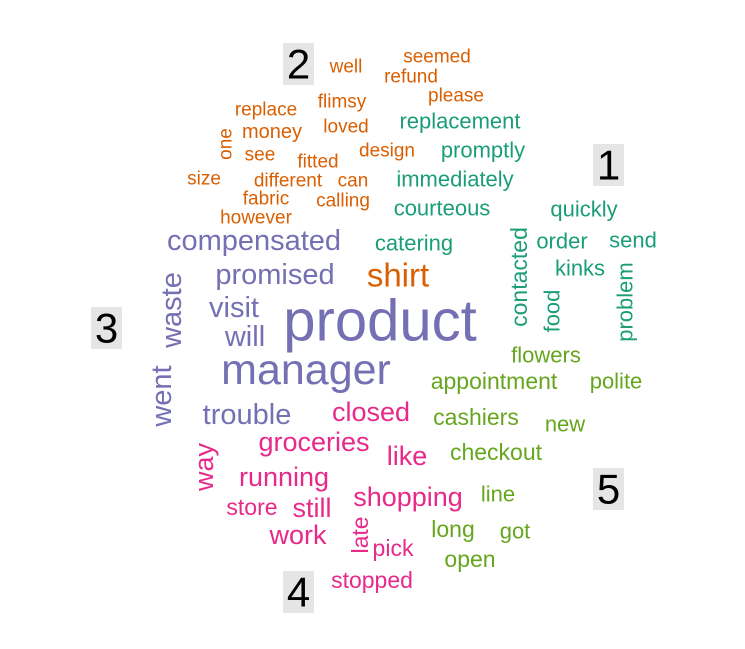  What do you see at coordinates (393, 548) in the screenshot?
I see `word-pick: pick` at bounding box center [393, 548].